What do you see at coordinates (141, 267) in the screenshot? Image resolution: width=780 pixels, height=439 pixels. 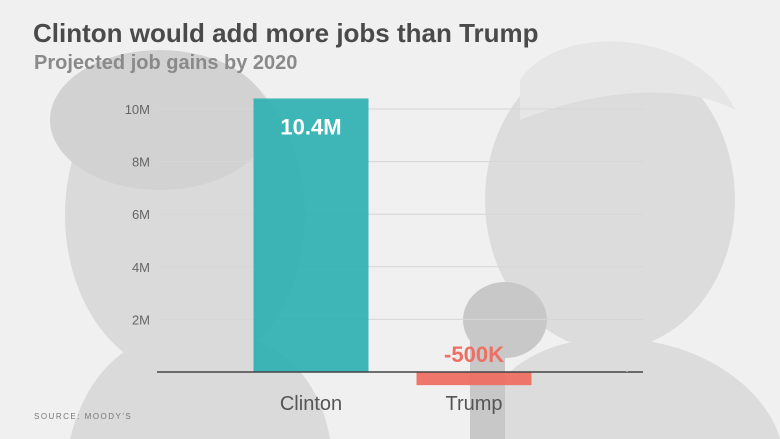 I see `y-tick-label: 4M` at bounding box center [141, 267].